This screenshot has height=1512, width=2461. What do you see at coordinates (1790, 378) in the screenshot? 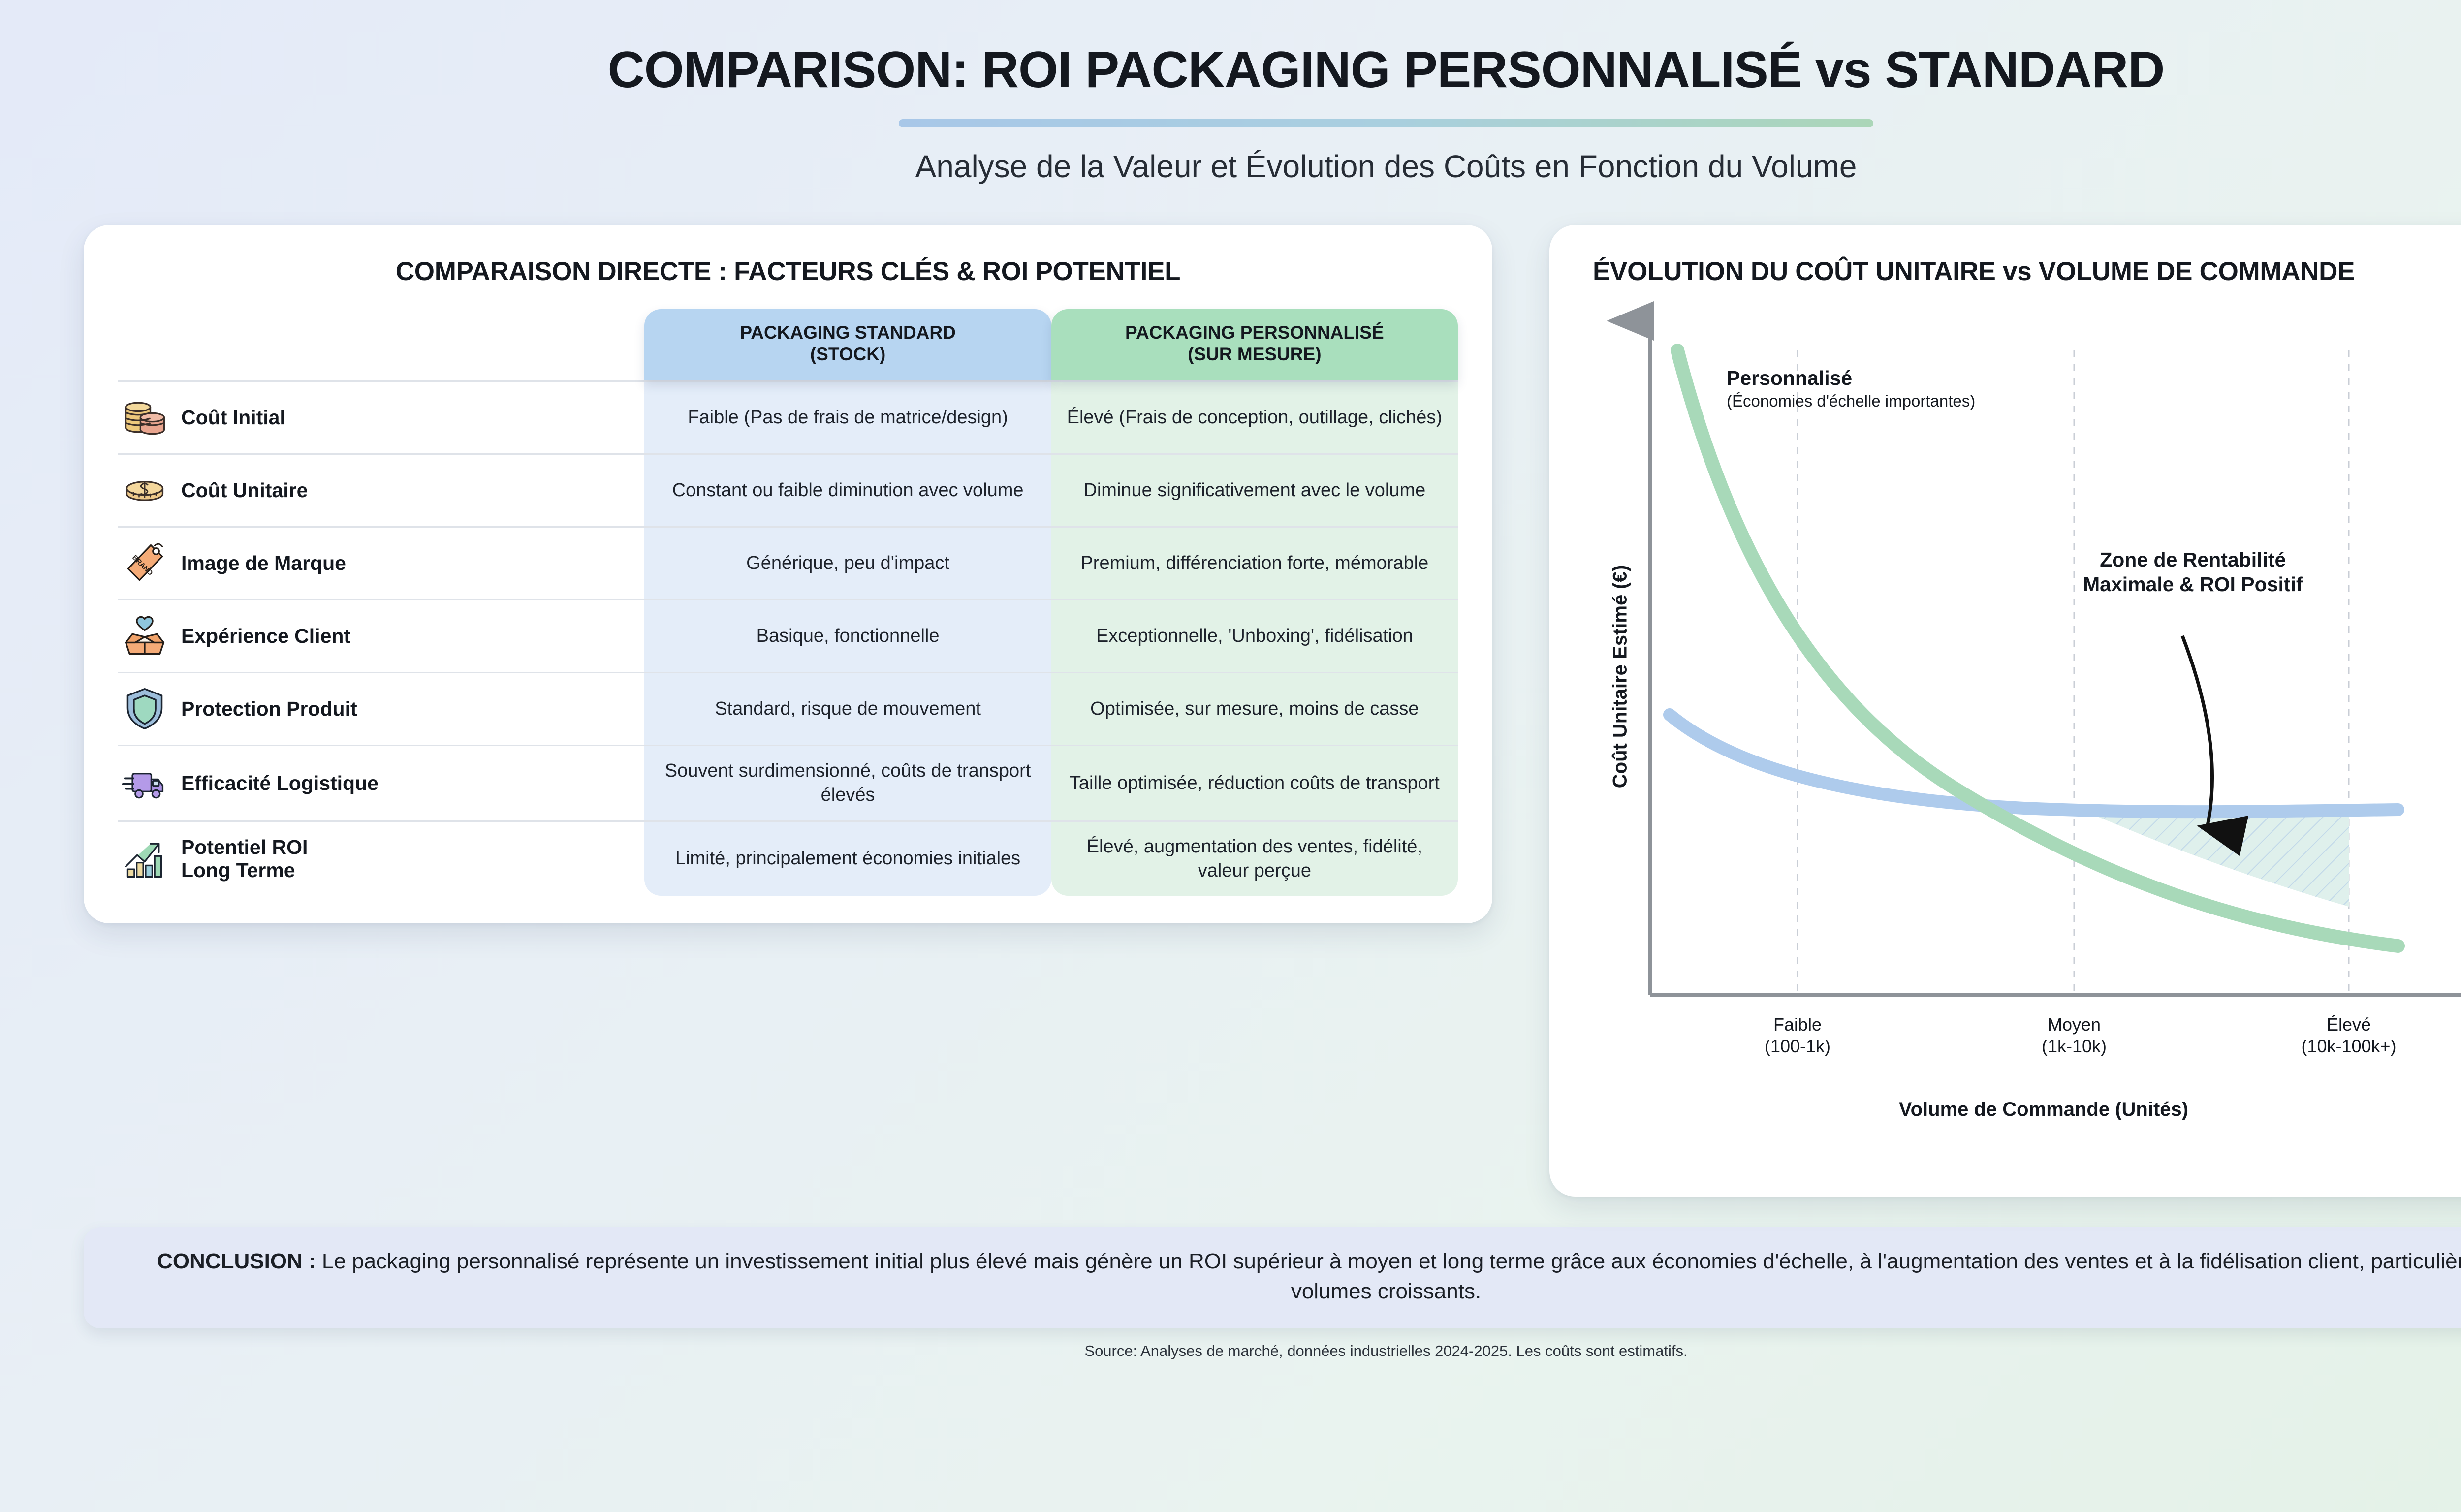
I see `series-name-custom: Personnalisé` at bounding box center [1790, 378].